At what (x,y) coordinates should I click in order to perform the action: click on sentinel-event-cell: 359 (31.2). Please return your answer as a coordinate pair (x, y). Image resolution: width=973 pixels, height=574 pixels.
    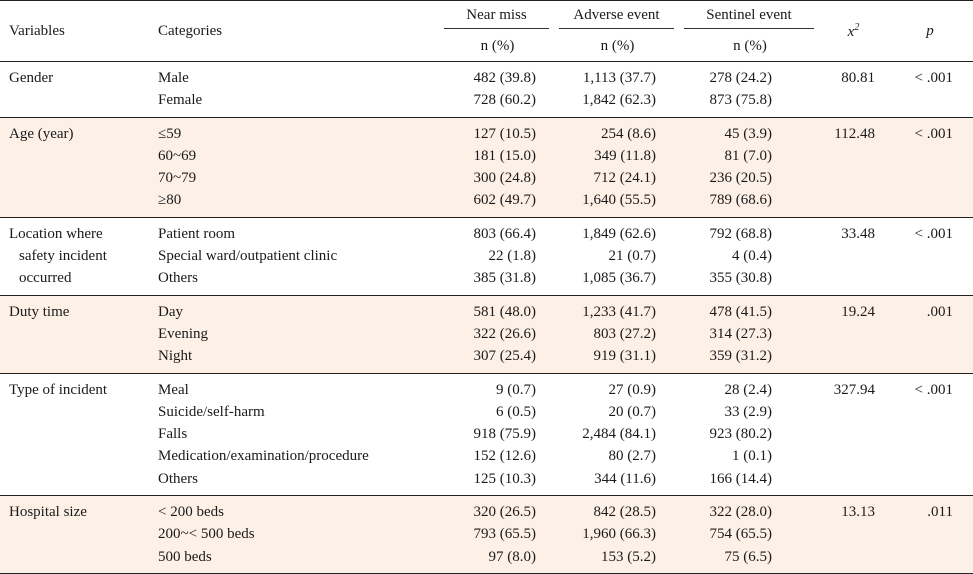
    Looking at the image, I should click on (741, 356).